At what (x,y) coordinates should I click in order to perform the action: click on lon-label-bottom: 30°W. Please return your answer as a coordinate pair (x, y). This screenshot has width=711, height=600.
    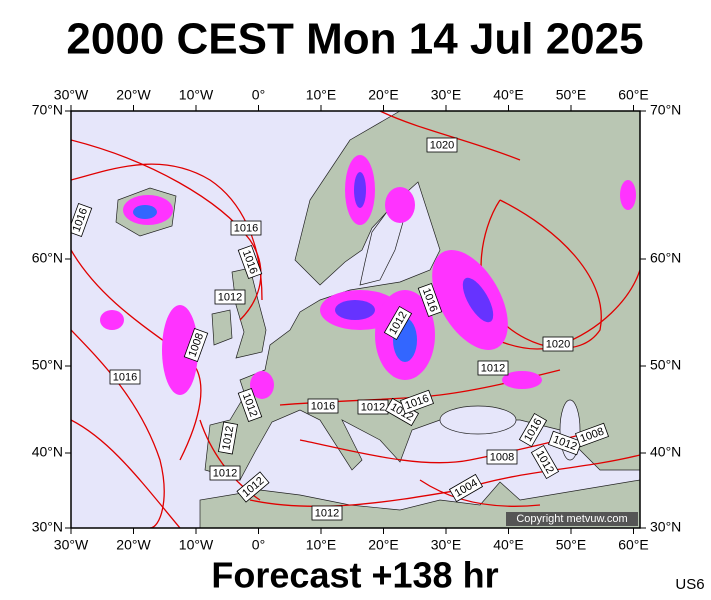
    Looking at the image, I should click on (71, 545).